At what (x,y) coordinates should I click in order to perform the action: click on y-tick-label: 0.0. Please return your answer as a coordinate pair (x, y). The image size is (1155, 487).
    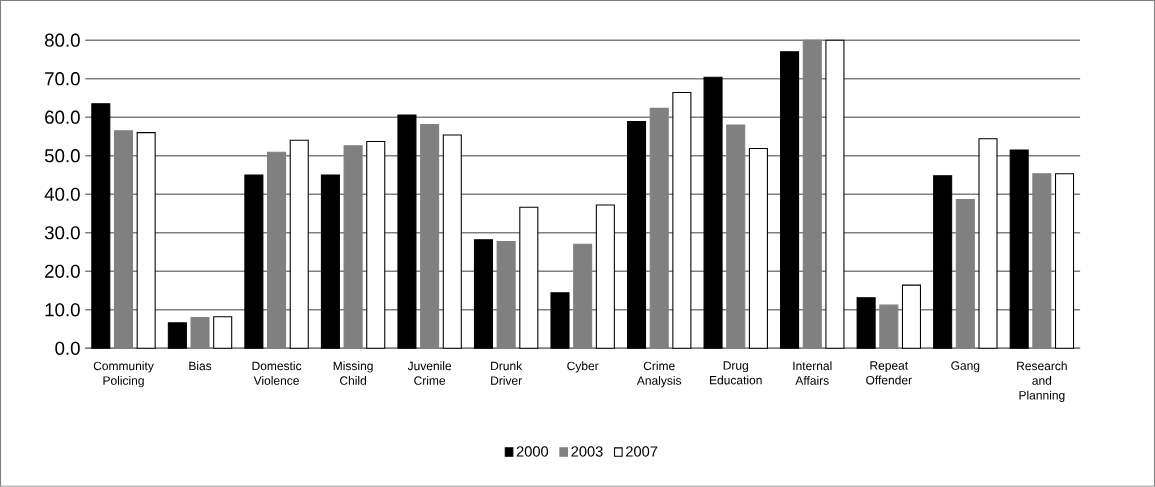
    Looking at the image, I should click on (67, 348).